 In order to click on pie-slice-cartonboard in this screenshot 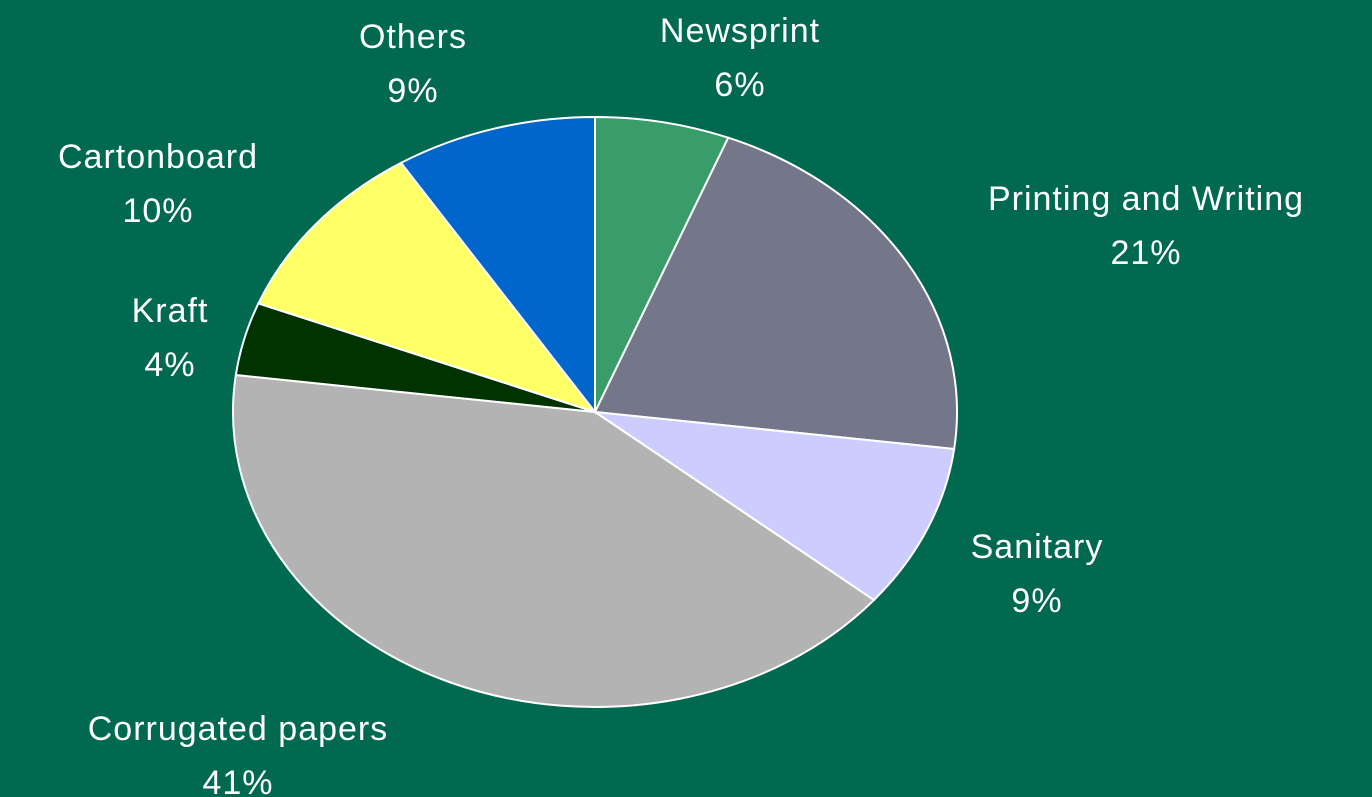, I will do `click(427, 287)`.